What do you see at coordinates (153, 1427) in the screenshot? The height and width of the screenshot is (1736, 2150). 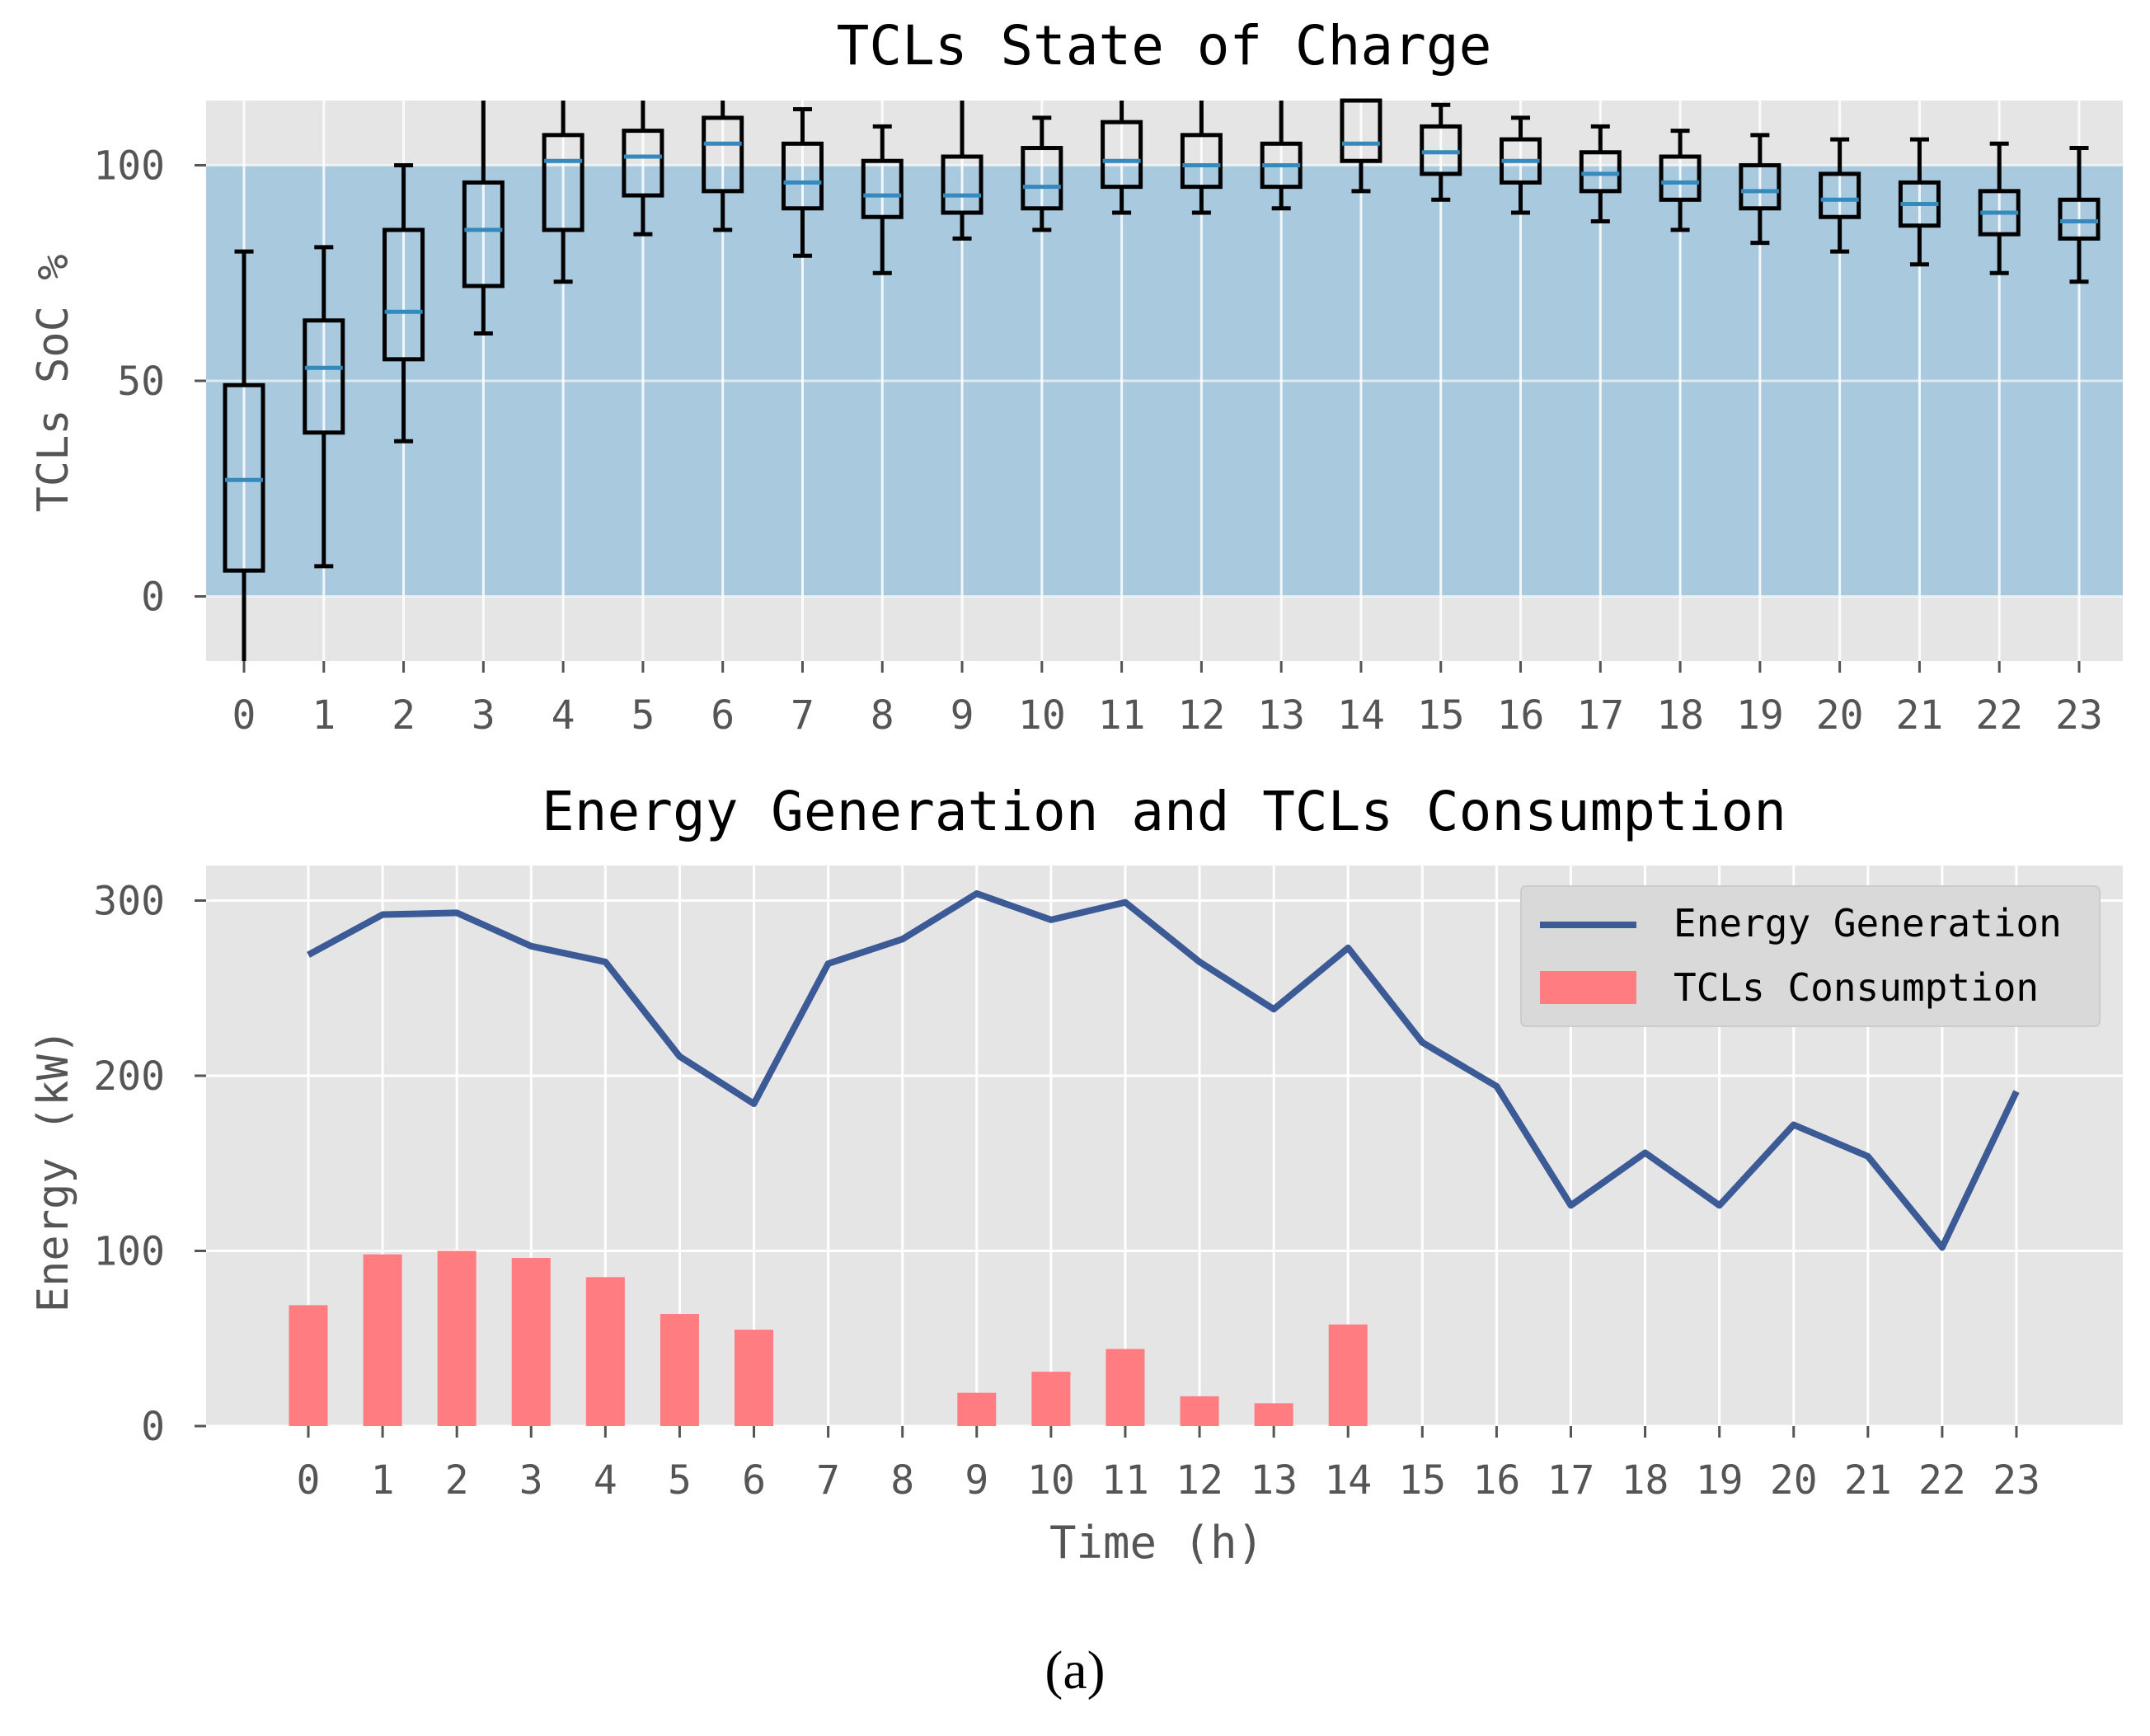 I see `y-tick-label: 0` at bounding box center [153, 1427].